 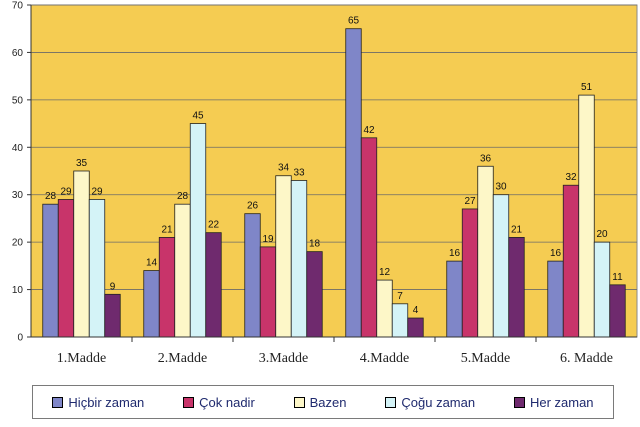 What do you see at coordinates (587, 87) in the screenshot?
I see `data-label: 51` at bounding box center [587, 87].